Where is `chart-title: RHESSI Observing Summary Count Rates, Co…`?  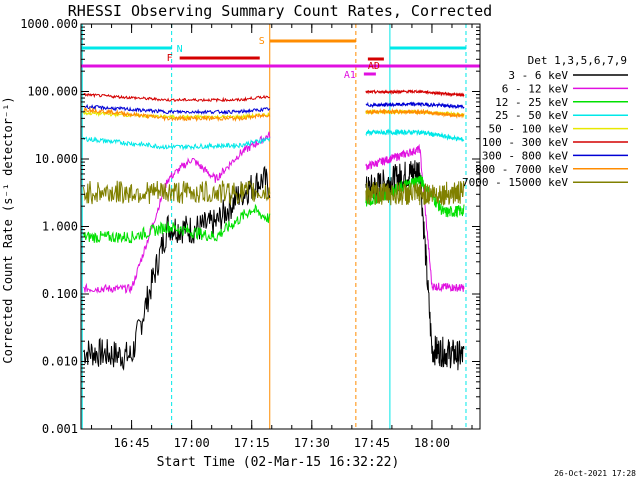 chart-title: RHESSI Observing Summary Count Rates, Co… is located at coordinates (280, 11).